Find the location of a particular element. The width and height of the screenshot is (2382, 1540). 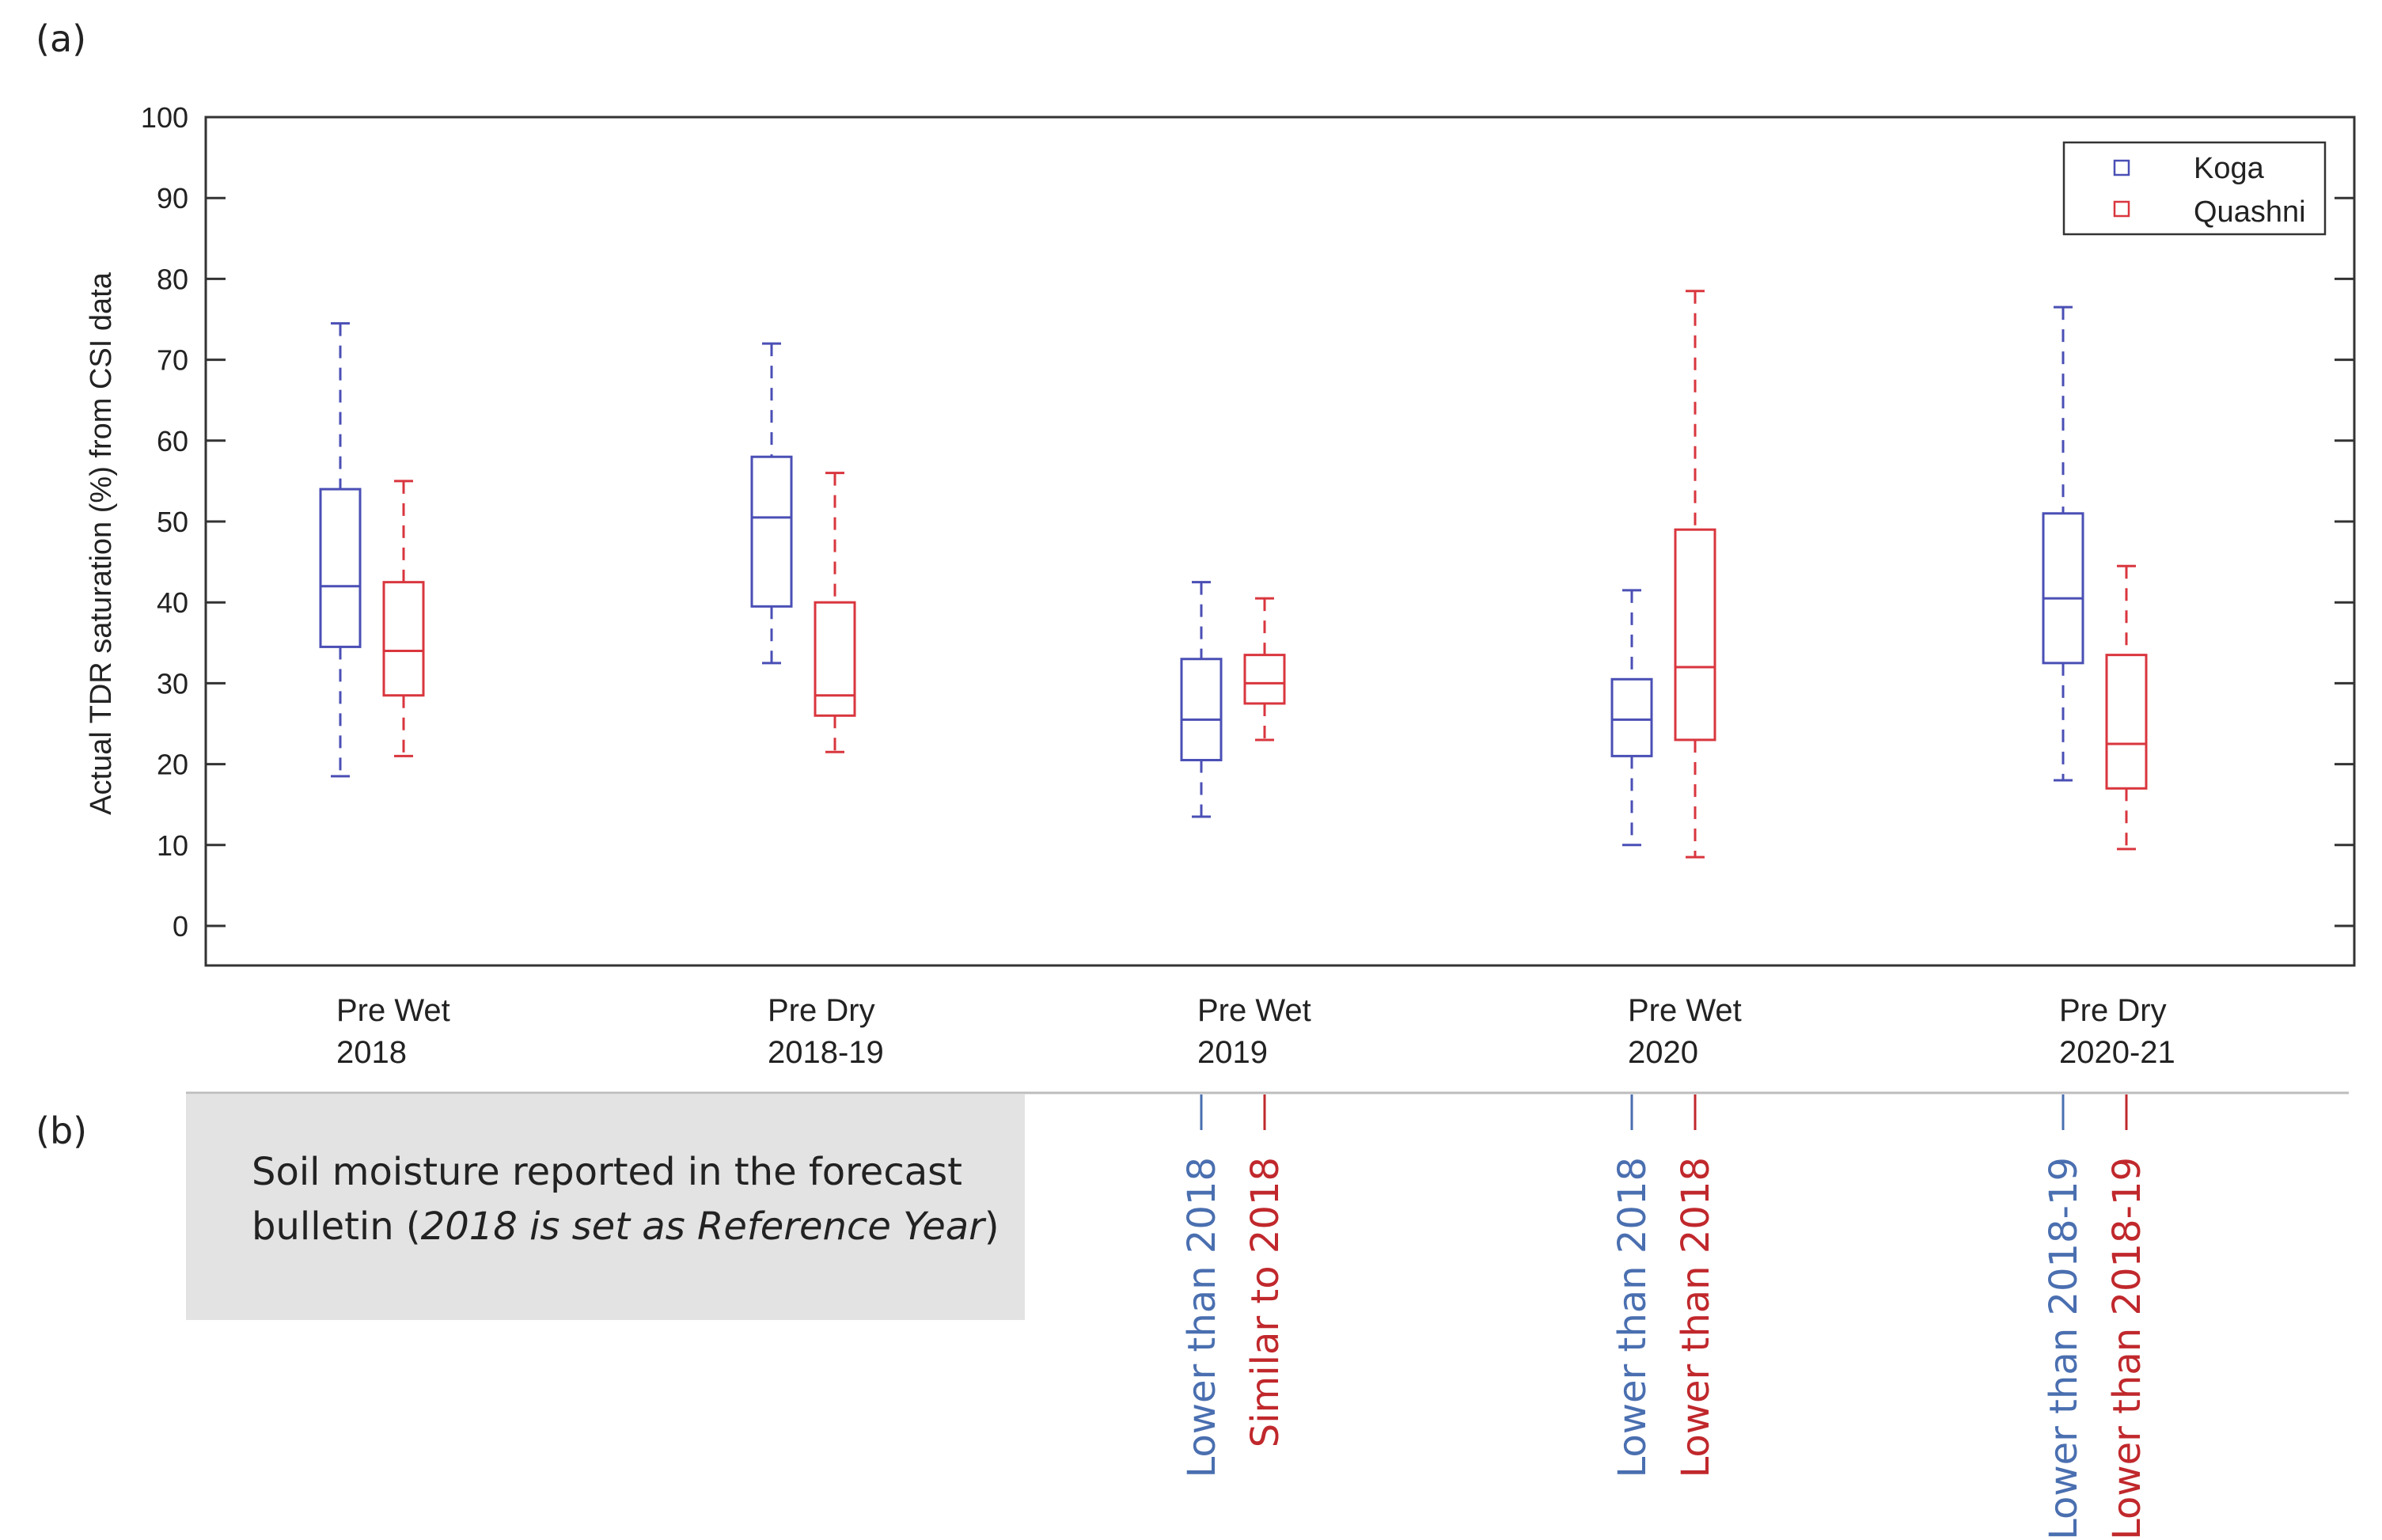

legend-label-quashni: Quashni is located at coordinates (2250, 212).